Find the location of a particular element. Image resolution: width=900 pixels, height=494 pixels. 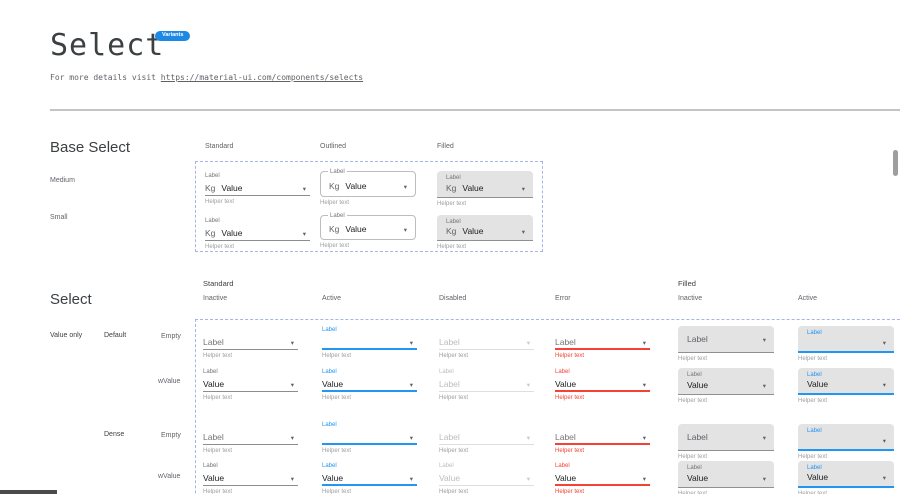

divider is located at coordinates (475, 110).